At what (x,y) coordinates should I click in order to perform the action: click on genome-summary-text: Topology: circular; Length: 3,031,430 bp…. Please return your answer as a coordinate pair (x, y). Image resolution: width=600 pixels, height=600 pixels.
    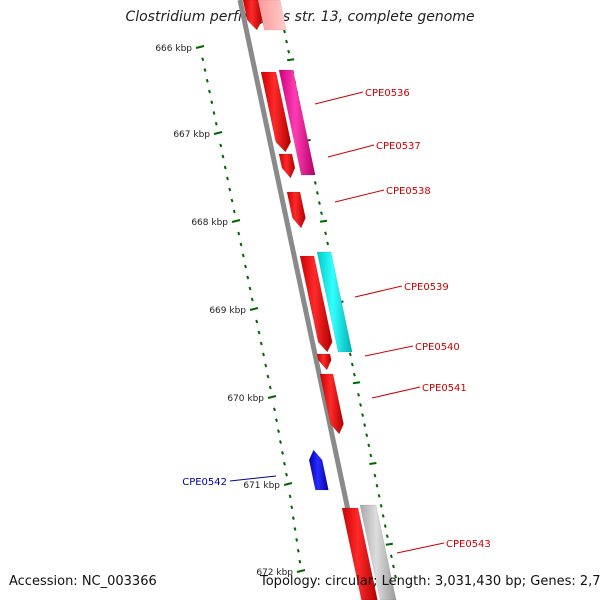
    Looking at the image, I should click on (430, 581).